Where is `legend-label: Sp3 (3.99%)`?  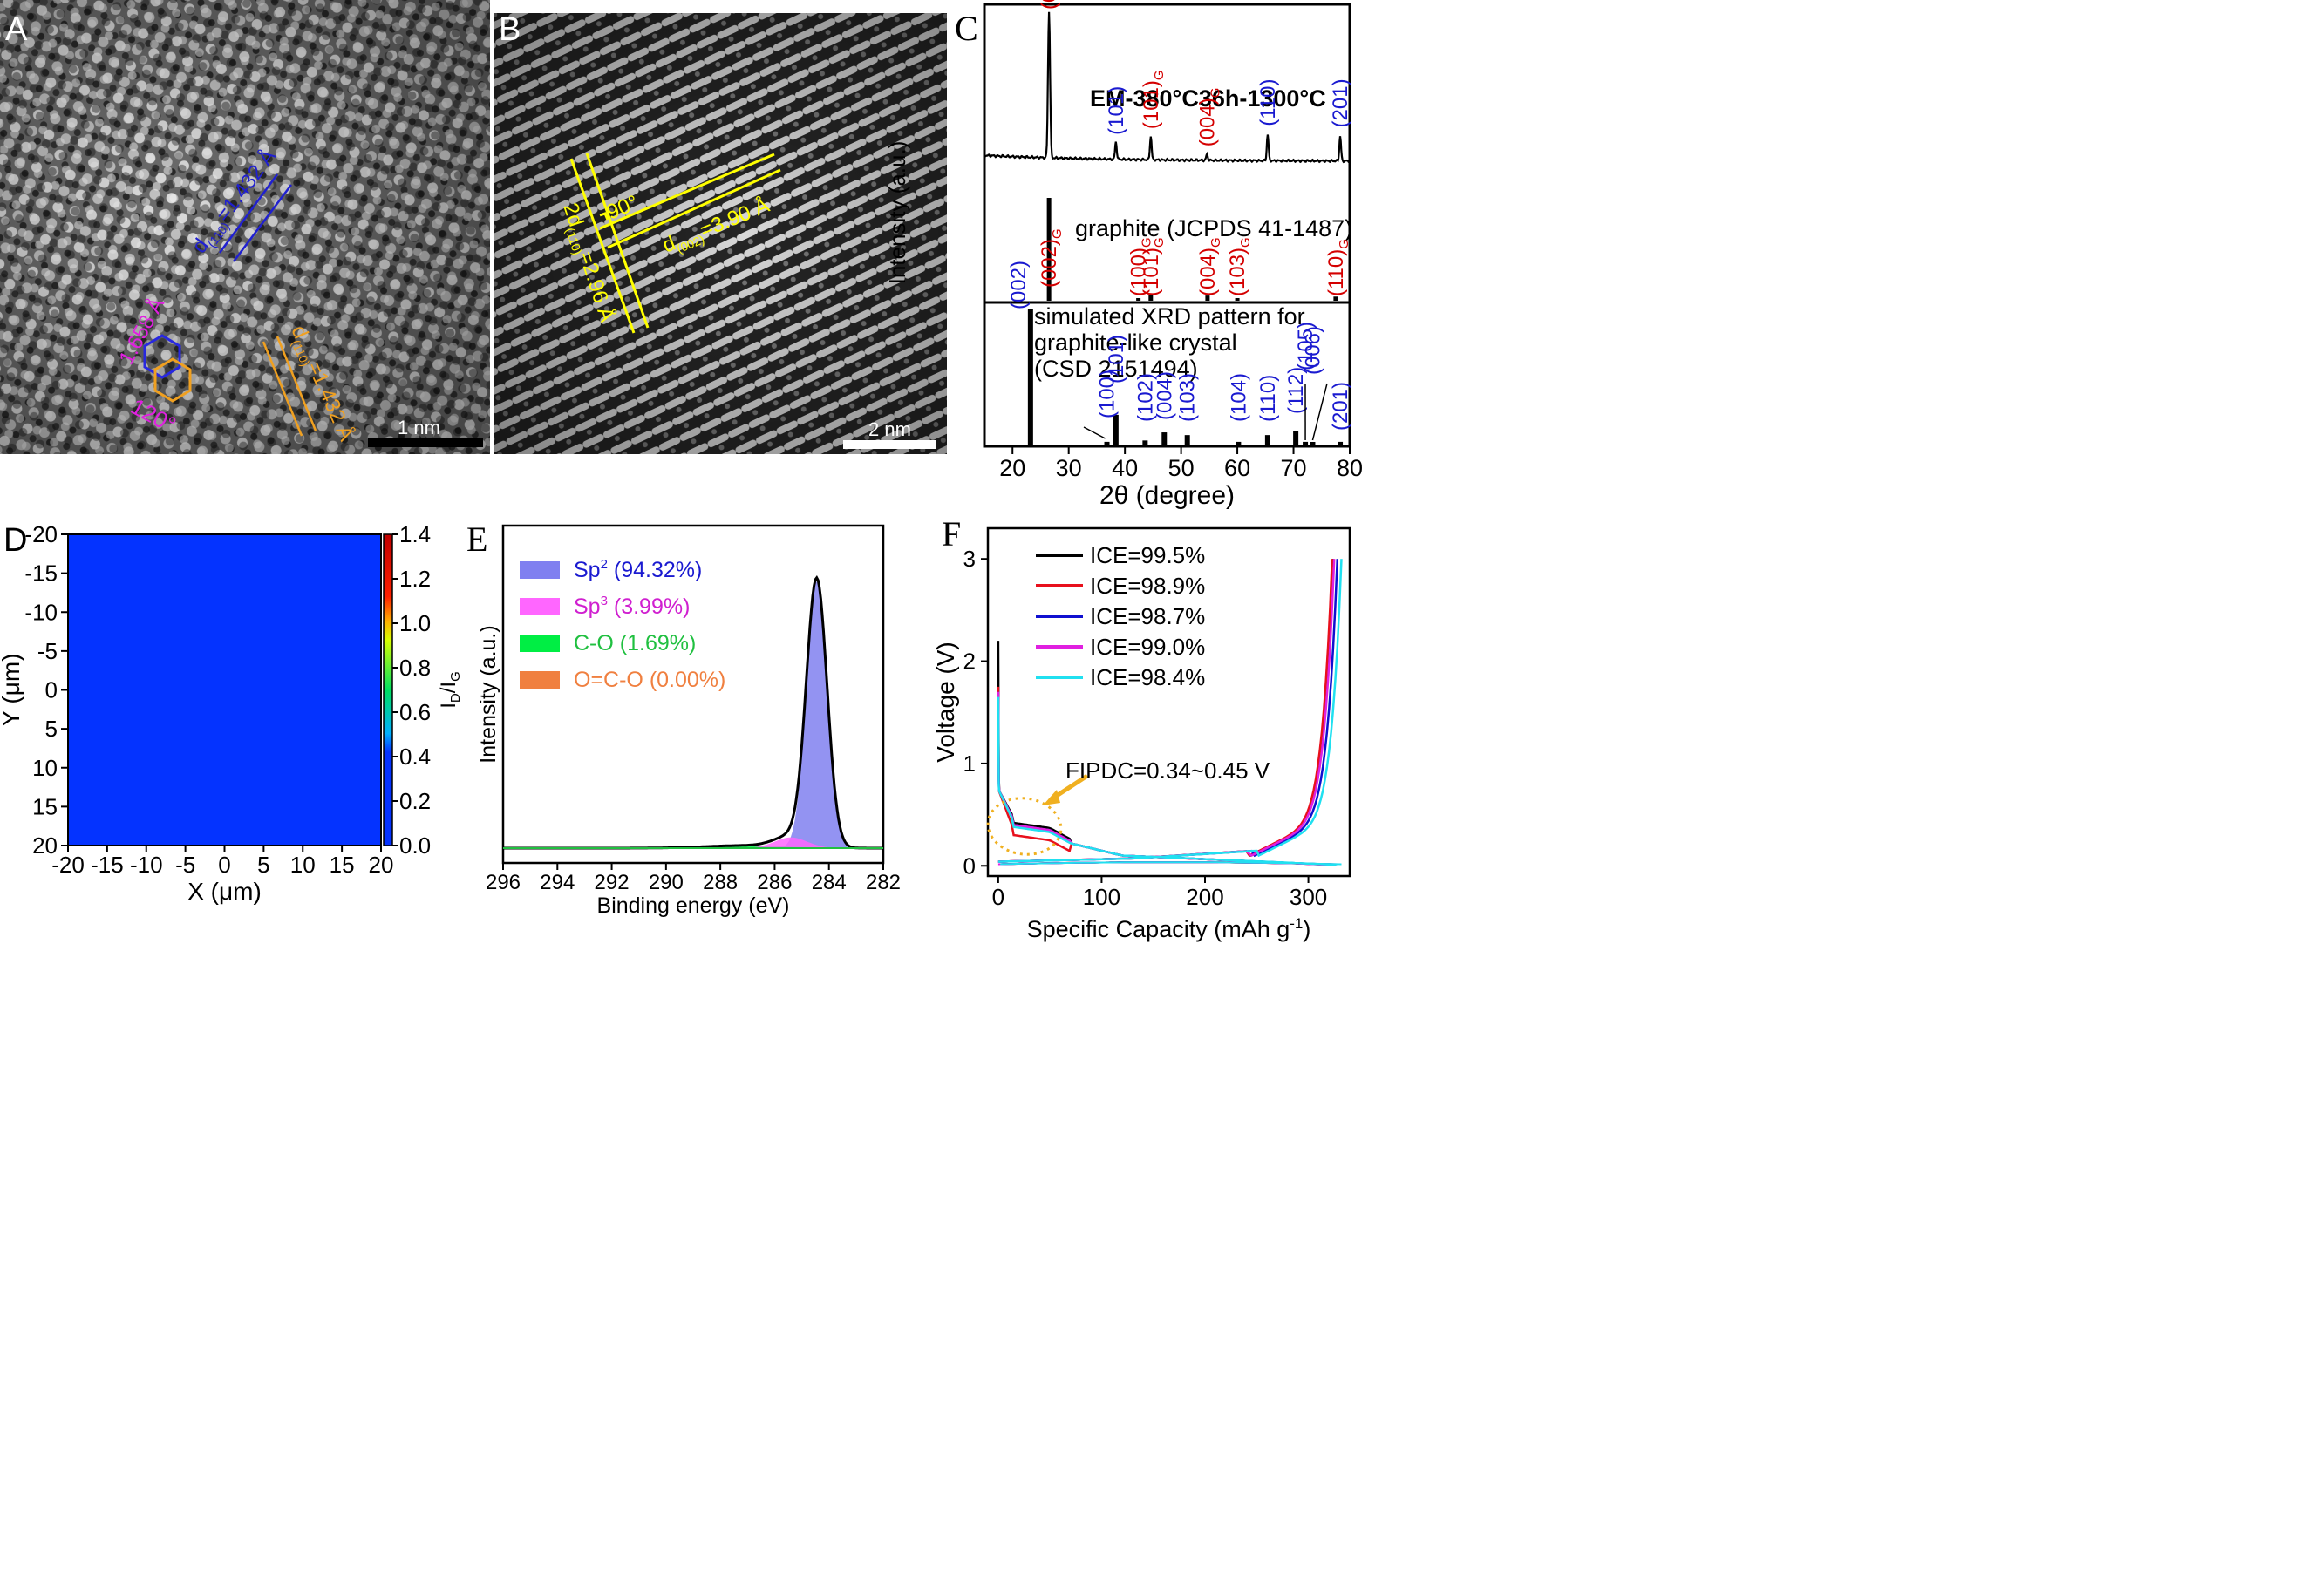 legend-label: Sp3 (3.99%) is located at coordinates (632, 606).